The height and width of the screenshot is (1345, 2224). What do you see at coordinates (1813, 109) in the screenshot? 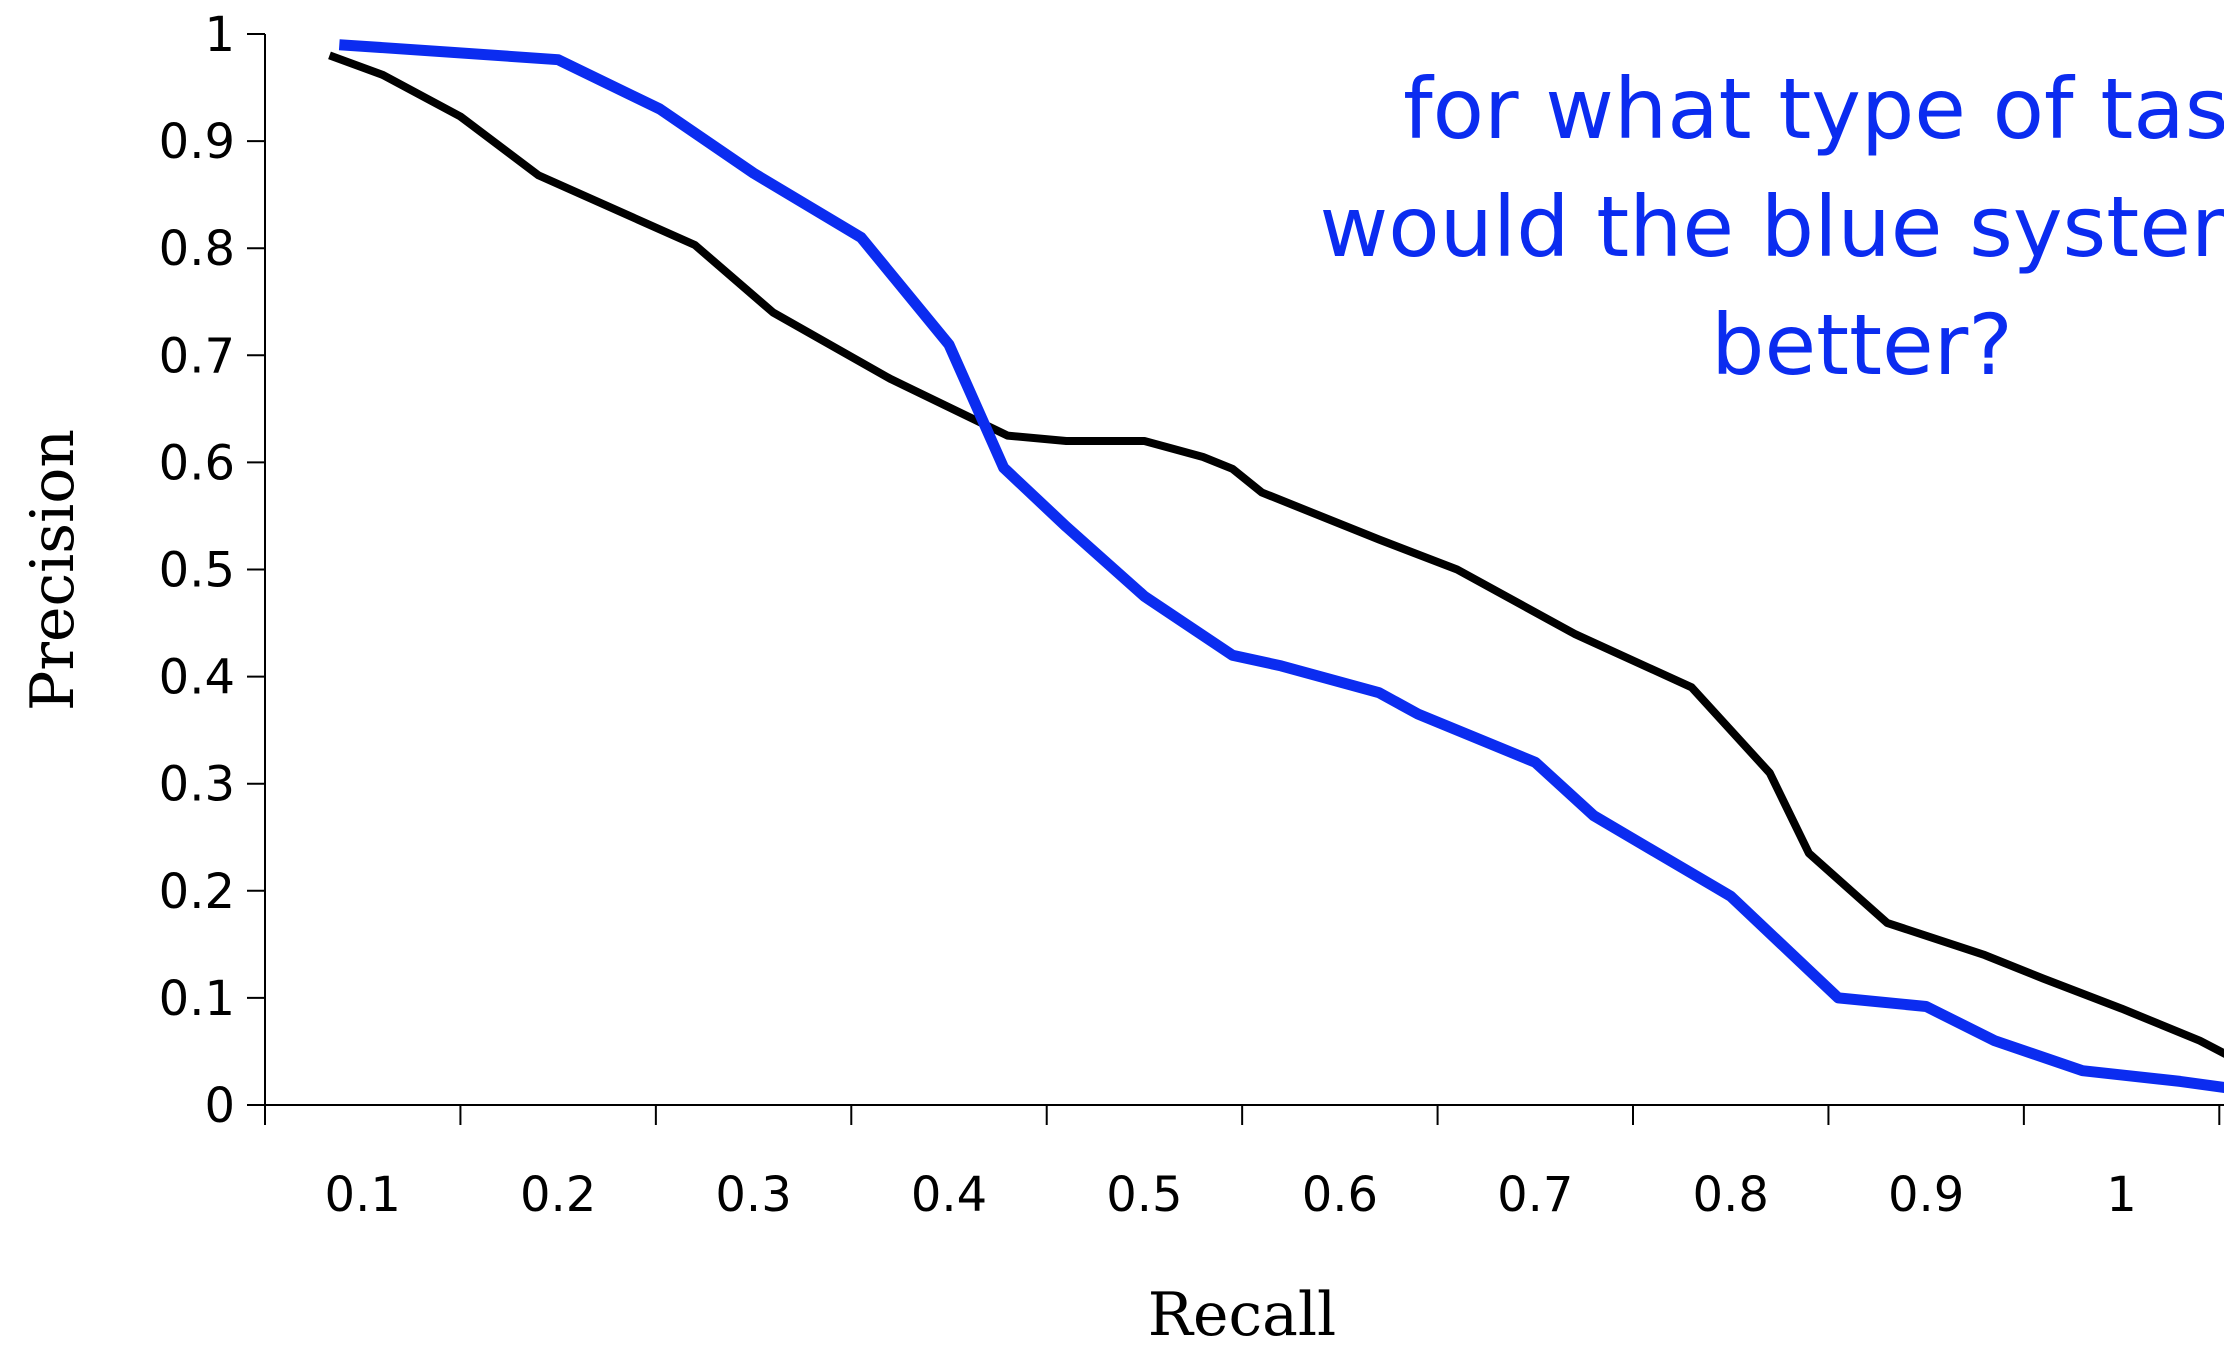
I see `annotation-line-1: for what type of tasks` at bounding box center [1813, 109].